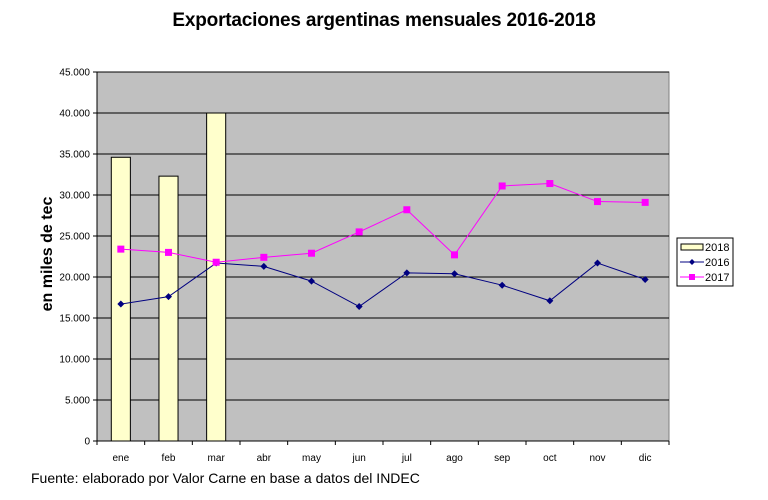 Image resolution: width=768 pixels, height=500 pixels. Describe the element at coordinates (217, 458) in the screenshot. I see `x-tick-label: mar` at that location.